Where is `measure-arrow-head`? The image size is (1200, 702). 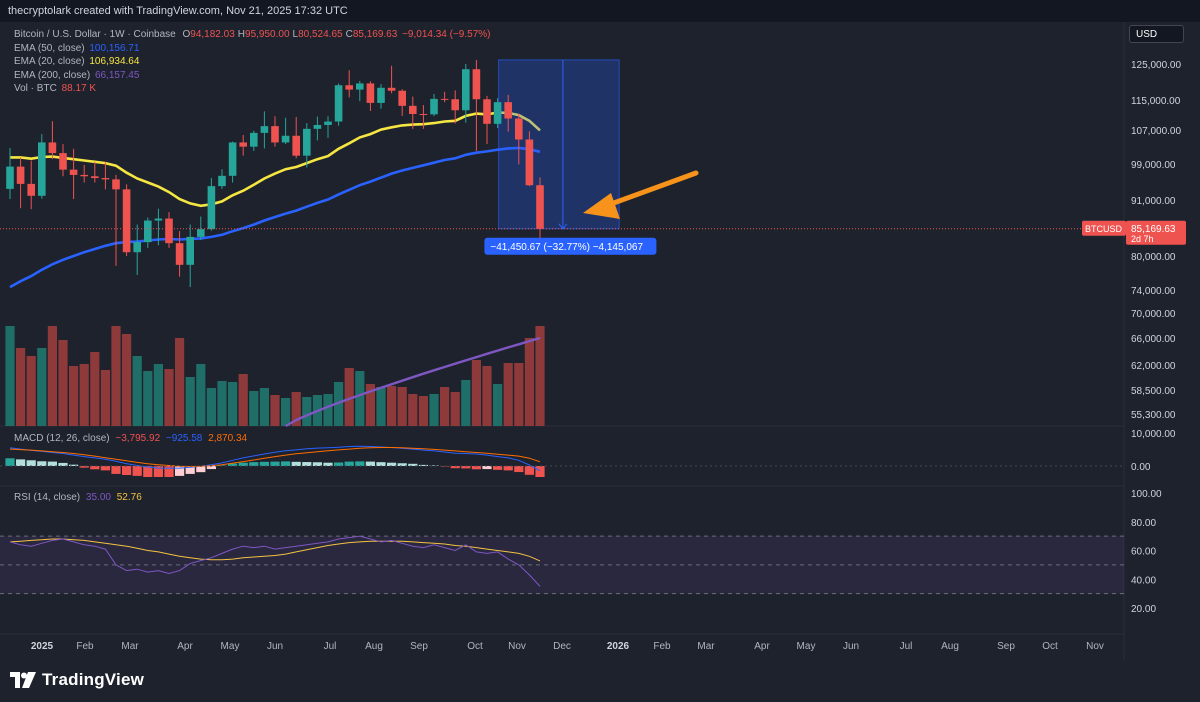 measure-arrow-head is located at coordinates (563, 226).